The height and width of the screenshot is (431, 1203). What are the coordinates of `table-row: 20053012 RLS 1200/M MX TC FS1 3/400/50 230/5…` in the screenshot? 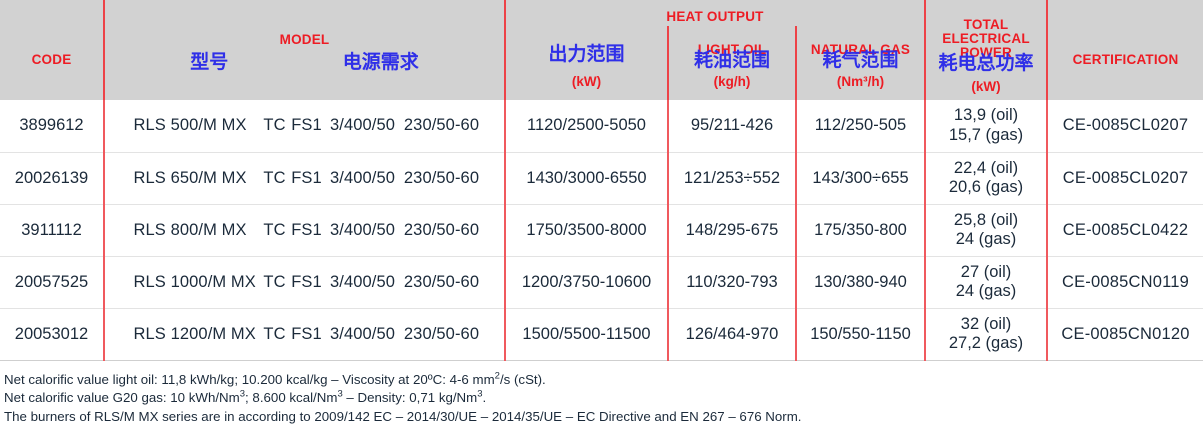 It's located at (601, 334).